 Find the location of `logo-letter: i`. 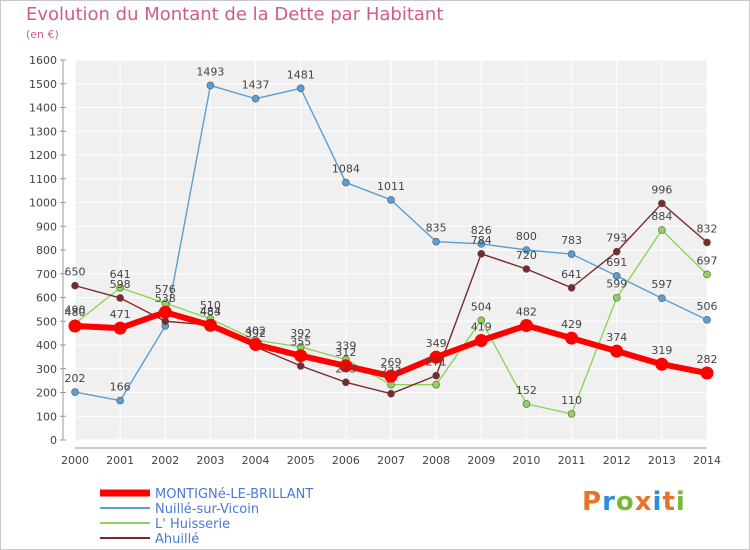

logo-letter: i is located at coordinates (657, 502).